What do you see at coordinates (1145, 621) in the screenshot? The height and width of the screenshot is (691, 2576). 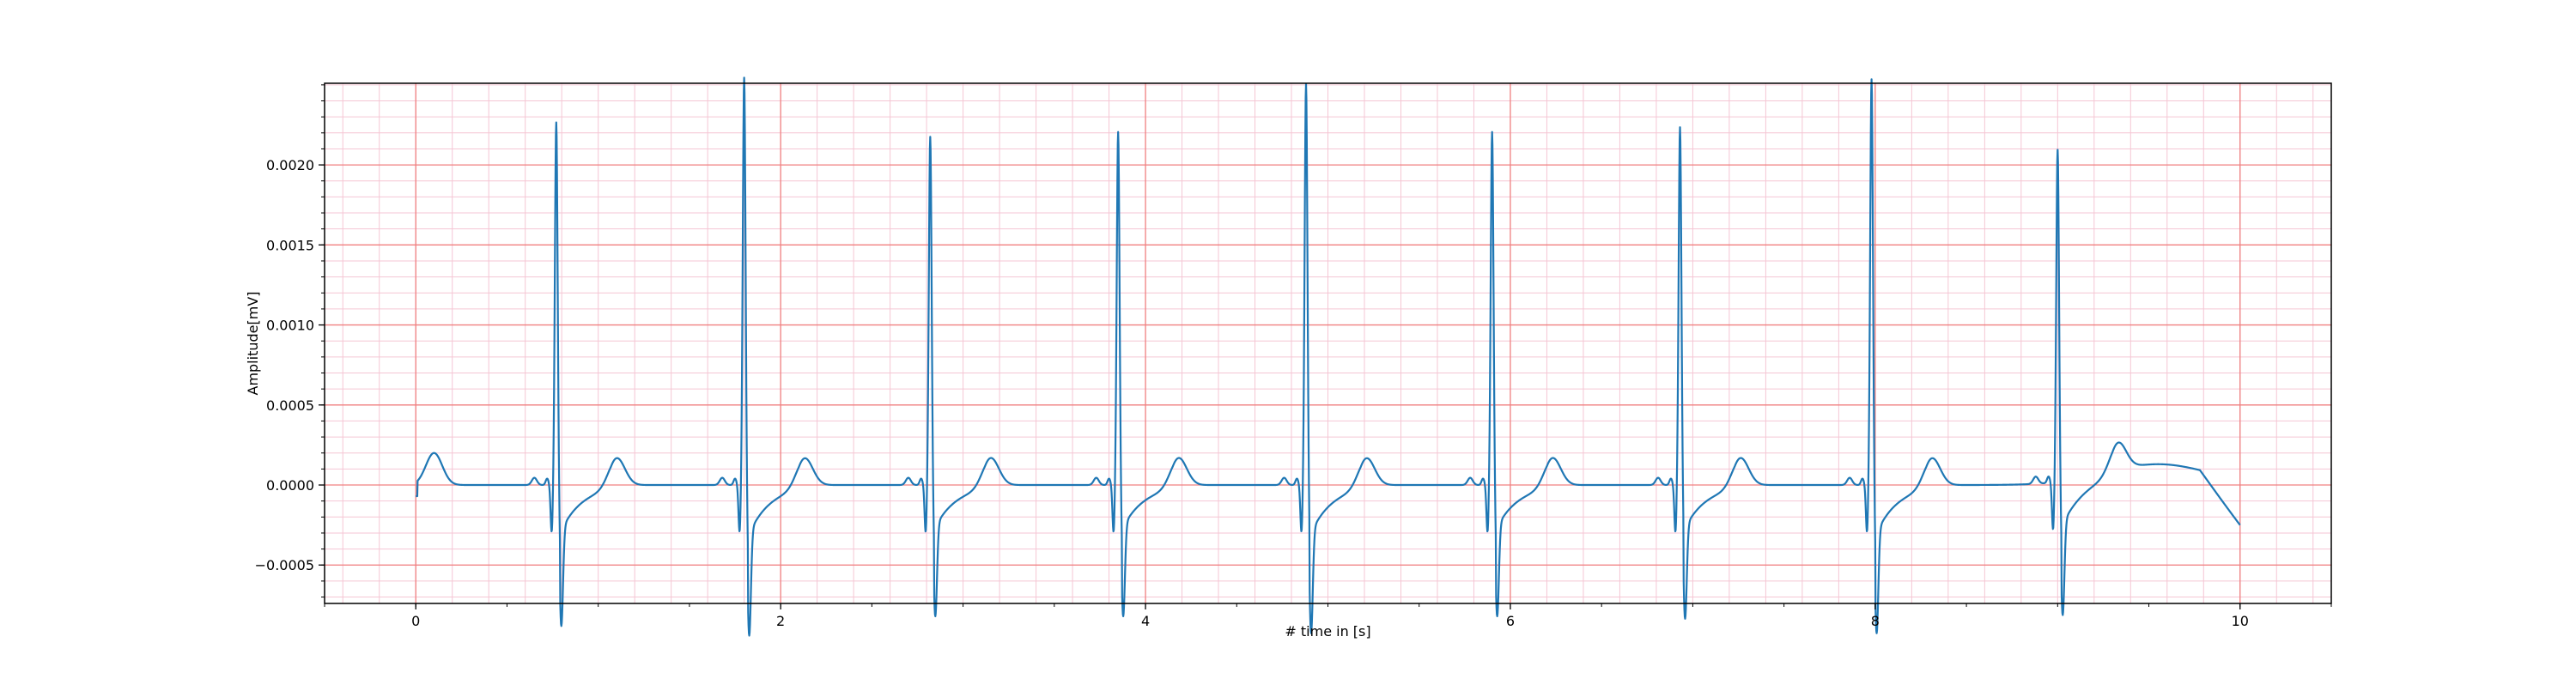 I see `x-tick-label: 4` at bounding box center [1145, 621].